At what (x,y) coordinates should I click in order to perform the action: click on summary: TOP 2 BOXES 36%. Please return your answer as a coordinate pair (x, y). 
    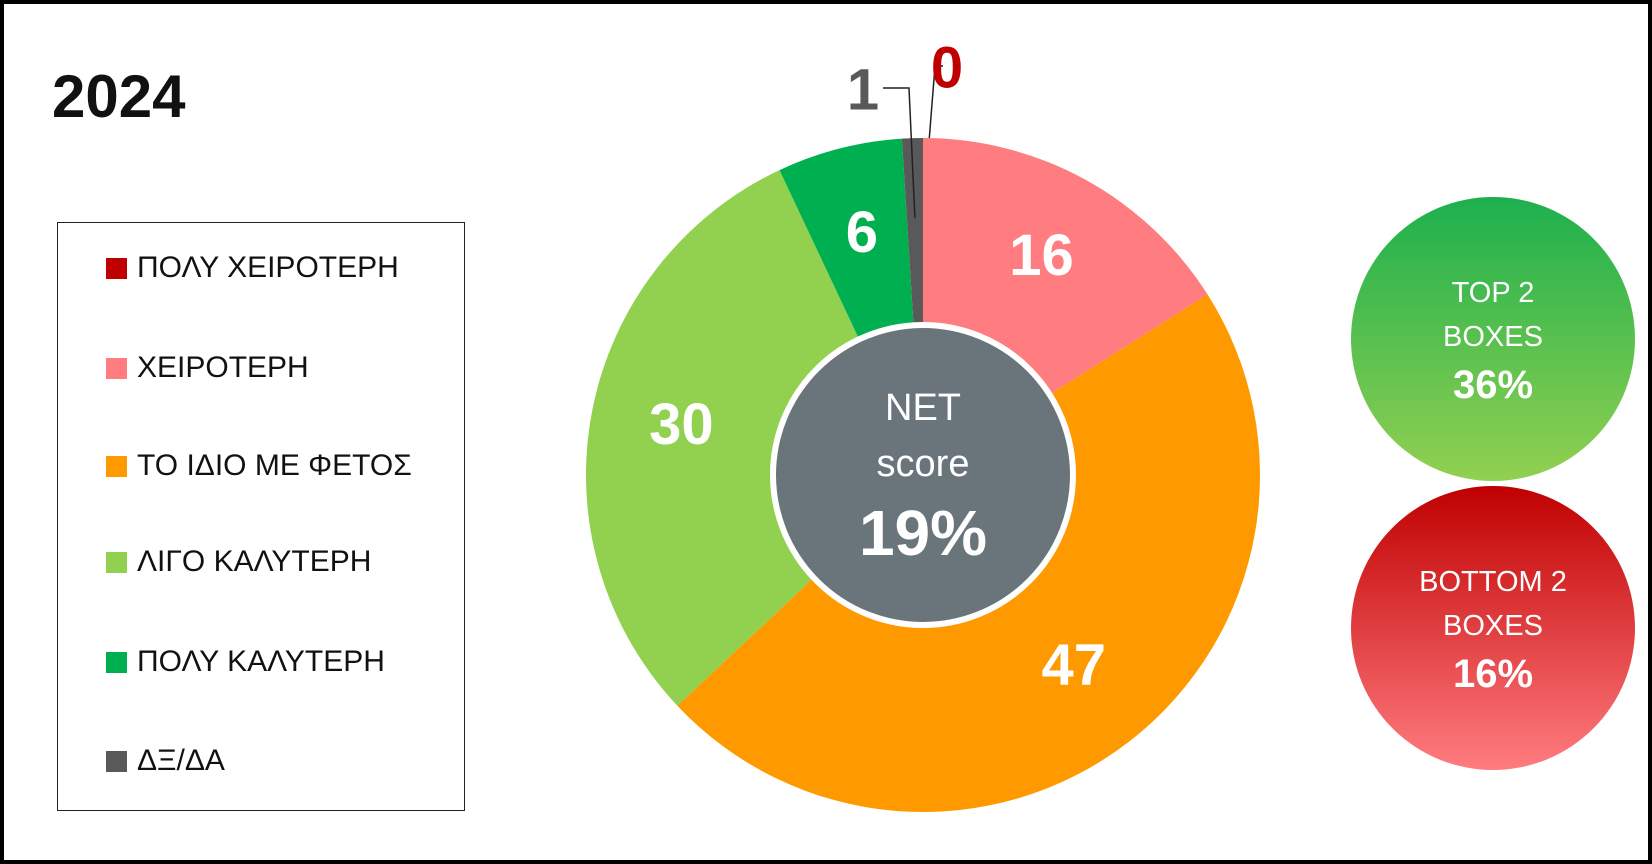
    Looking at the image, I should click on (1493, 339).